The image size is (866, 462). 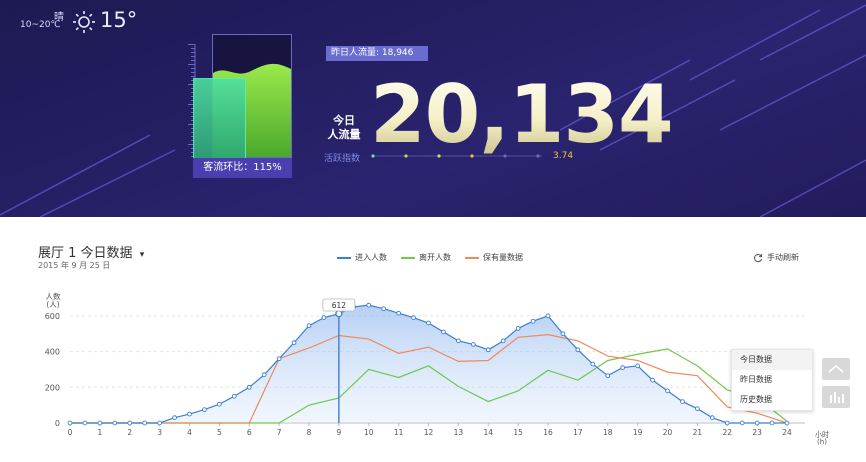 I want to click on legend-item-enter: 进入人数, so click(x=362, y=257).